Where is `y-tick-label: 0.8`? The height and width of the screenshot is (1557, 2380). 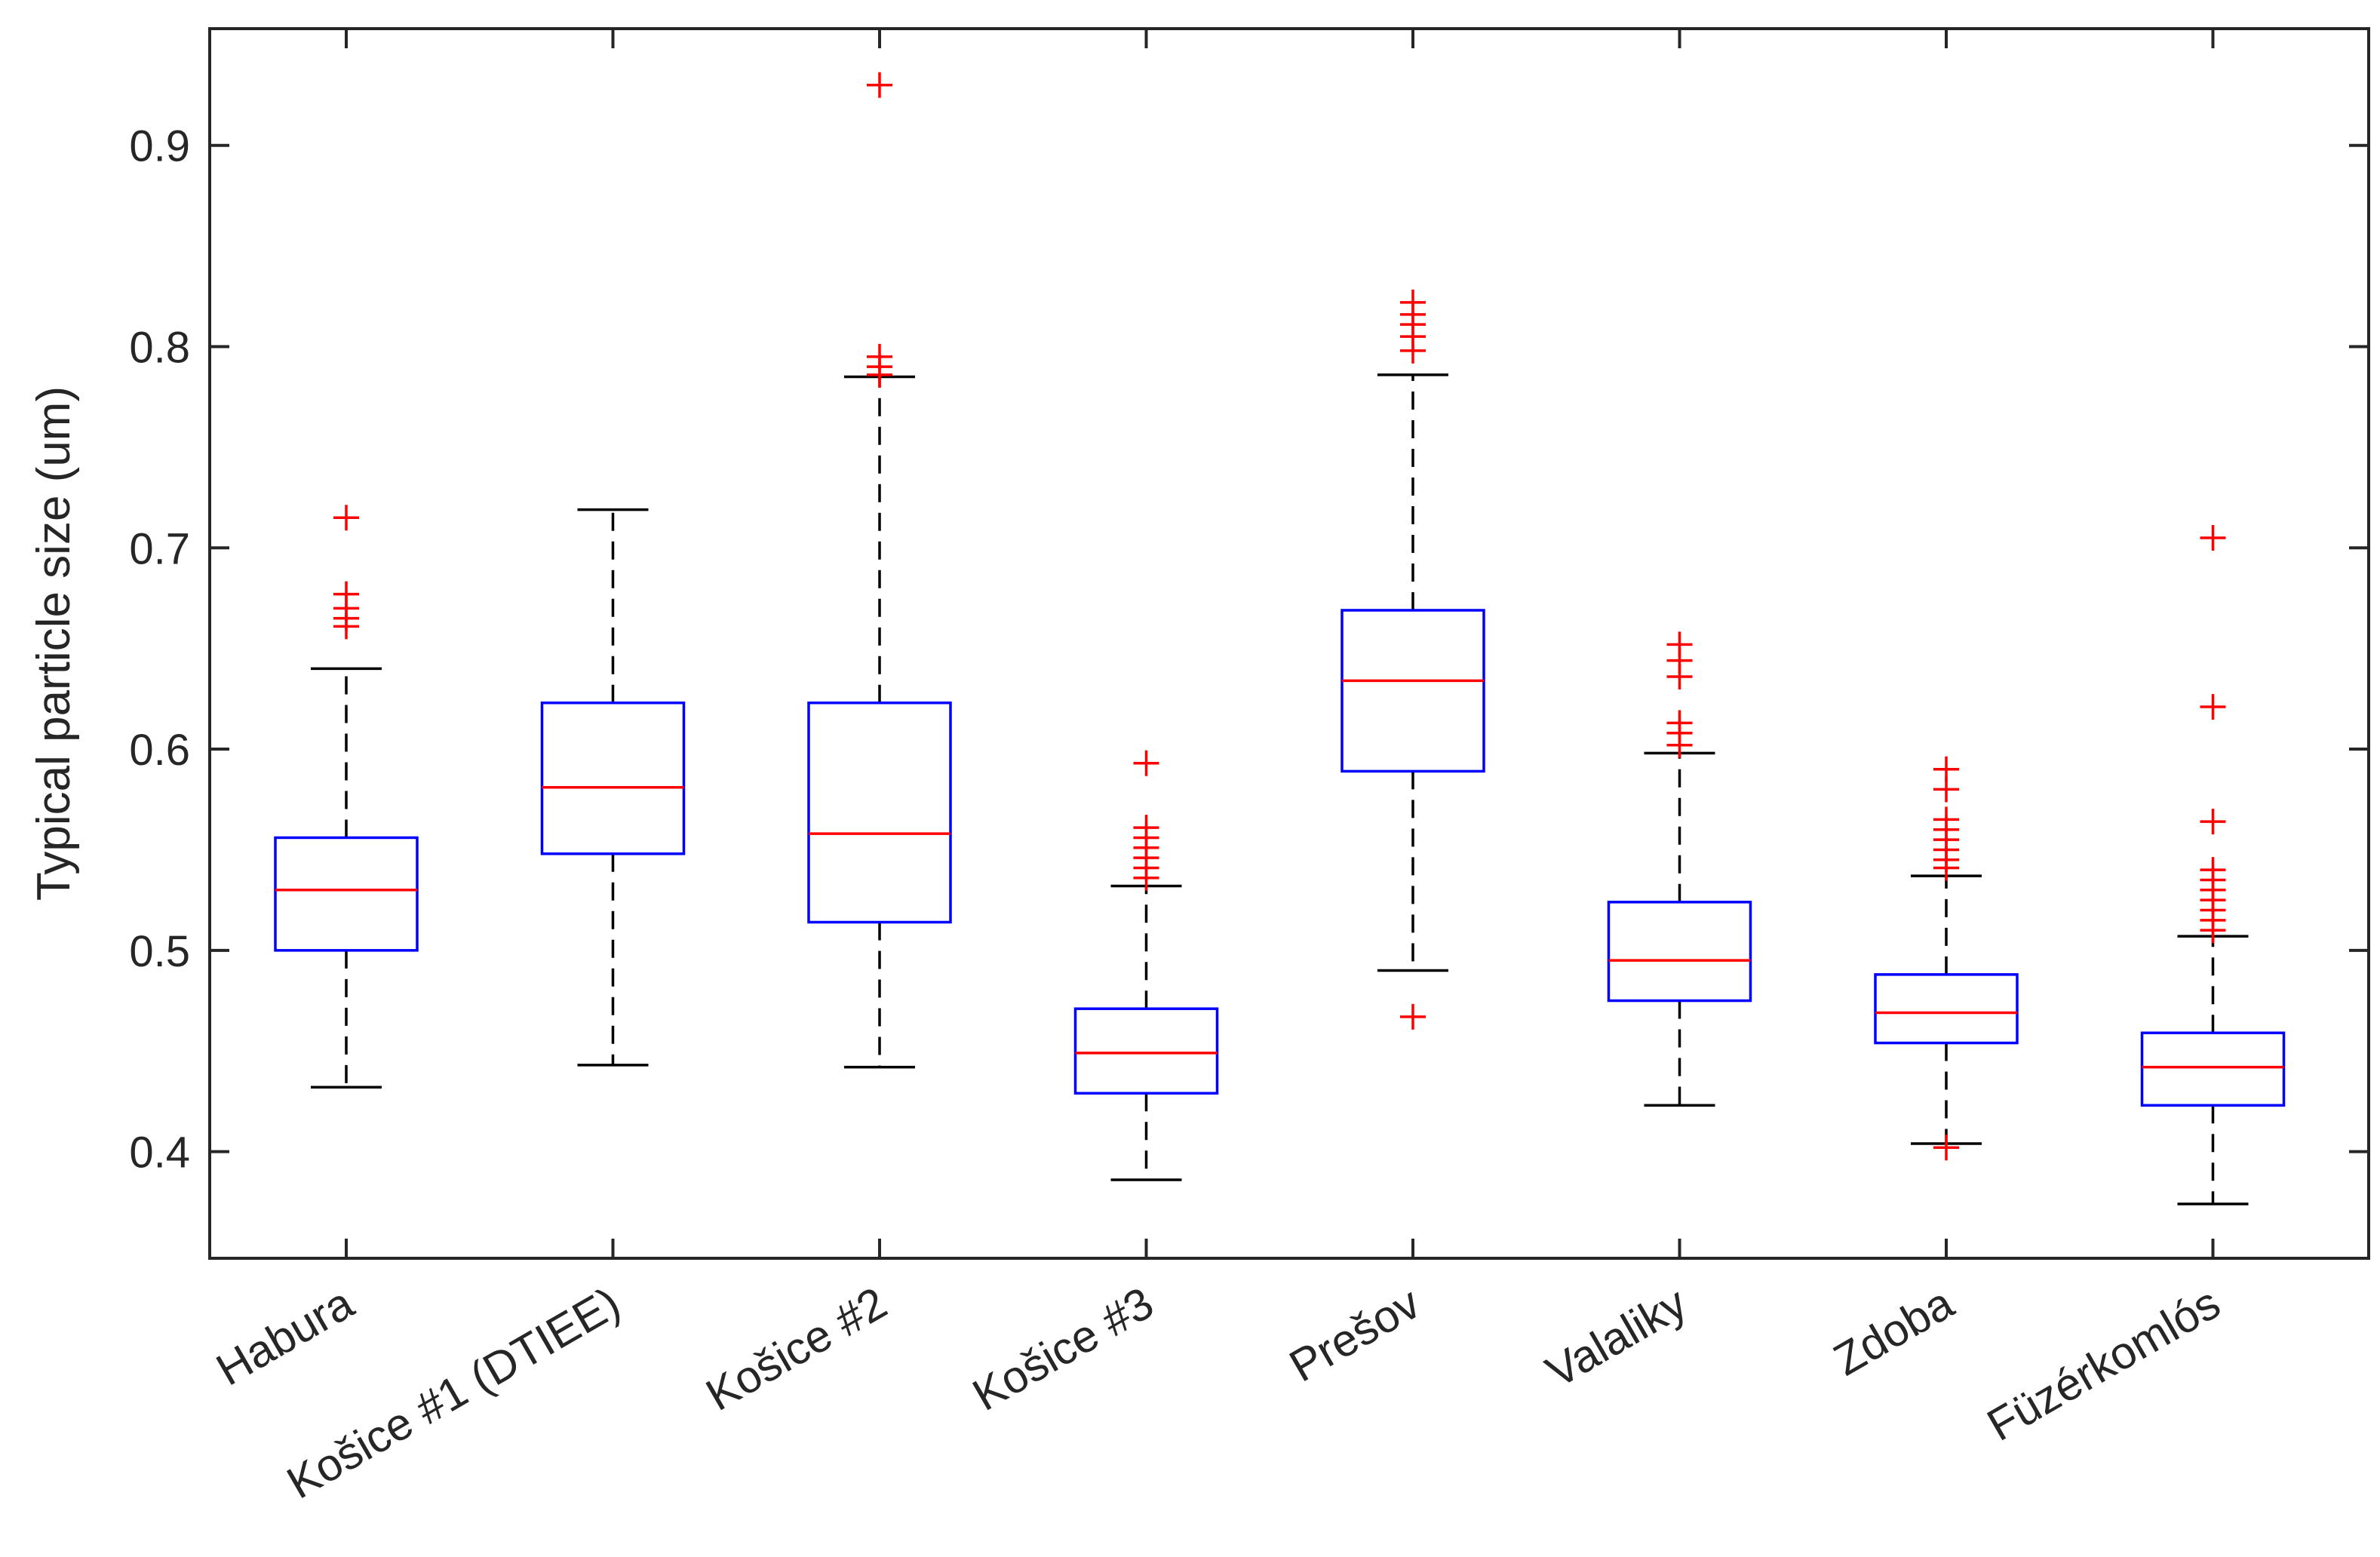 y-tick-label: 0.8 is located at coordinates (159, 348).